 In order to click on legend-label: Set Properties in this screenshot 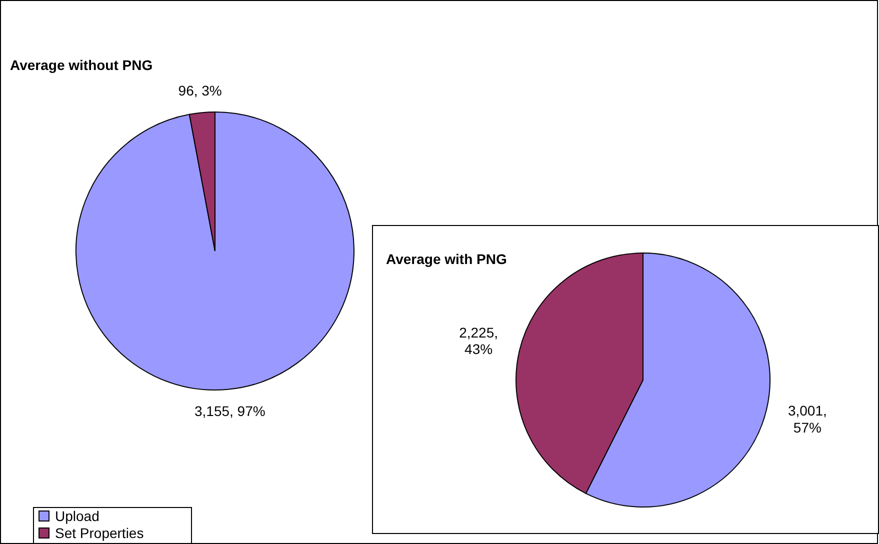, I will do `click(99, 533)`.